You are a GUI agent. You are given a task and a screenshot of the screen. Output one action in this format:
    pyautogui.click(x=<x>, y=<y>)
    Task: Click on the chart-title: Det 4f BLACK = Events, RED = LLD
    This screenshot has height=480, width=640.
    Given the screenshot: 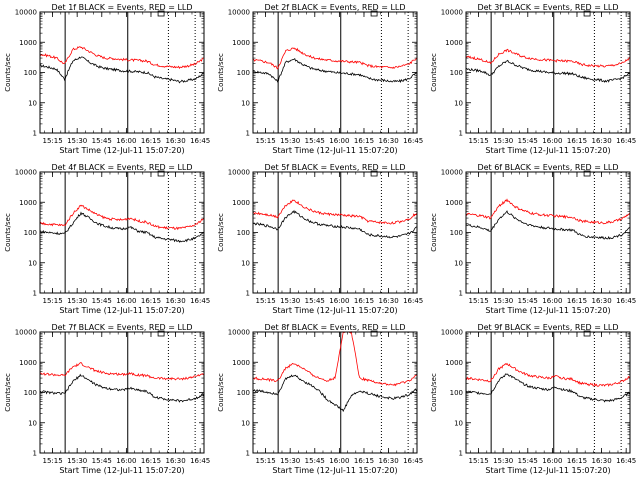 What is the action you would take?
    pyautogui.click(x=121, y=167)
    